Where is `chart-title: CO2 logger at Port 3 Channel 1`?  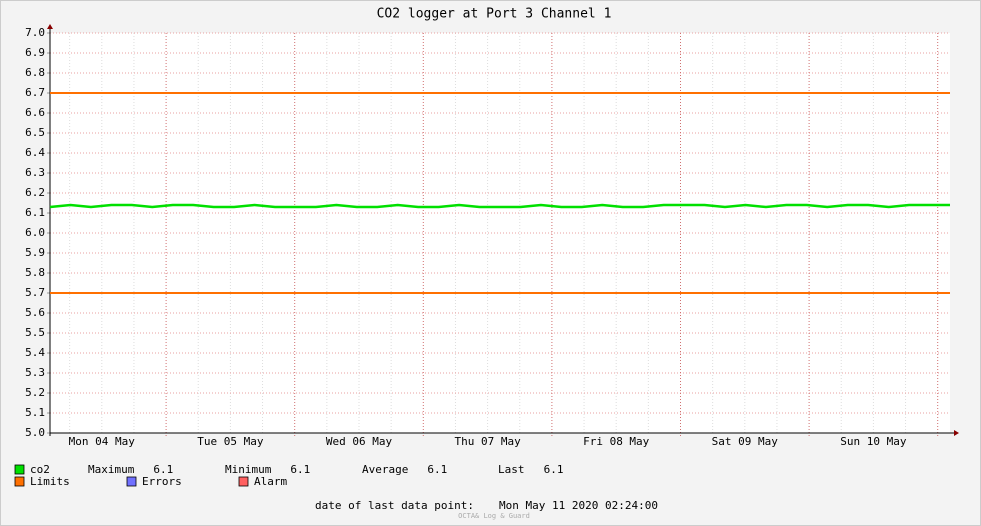 chart-title: CO2 logger at Port 3 Channel 1 is located at coordinates (494, 14).